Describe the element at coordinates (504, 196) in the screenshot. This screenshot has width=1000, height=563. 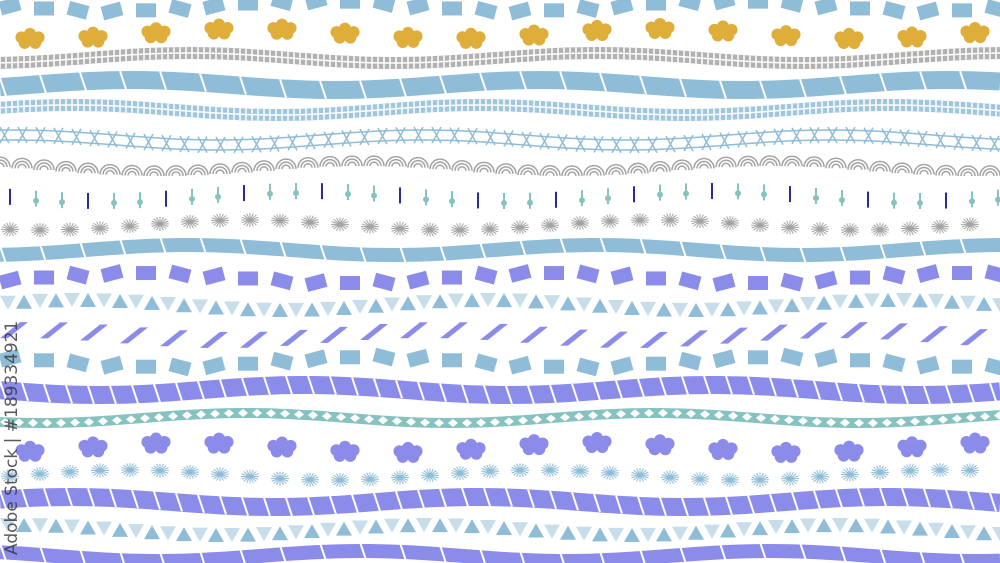
I see `band-dot-sticks` at that location.